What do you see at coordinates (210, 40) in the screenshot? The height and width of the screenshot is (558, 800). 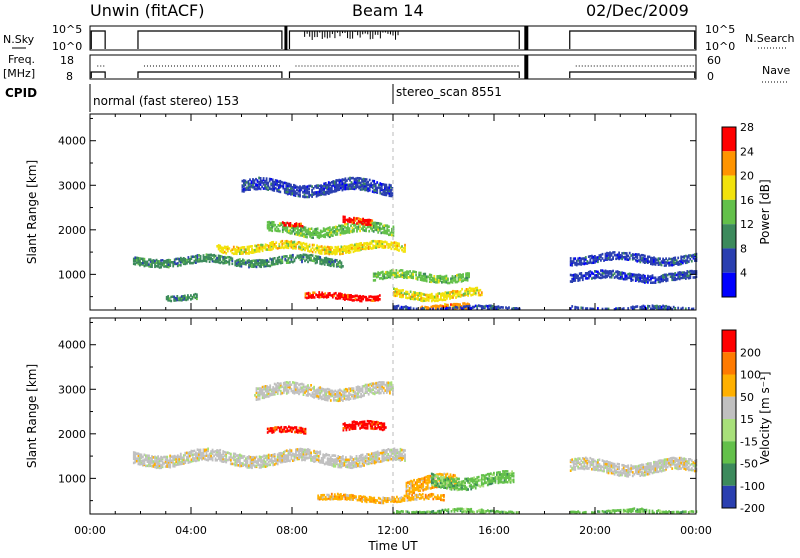 I see `nsky-segment` at bounding box center [210, 40].